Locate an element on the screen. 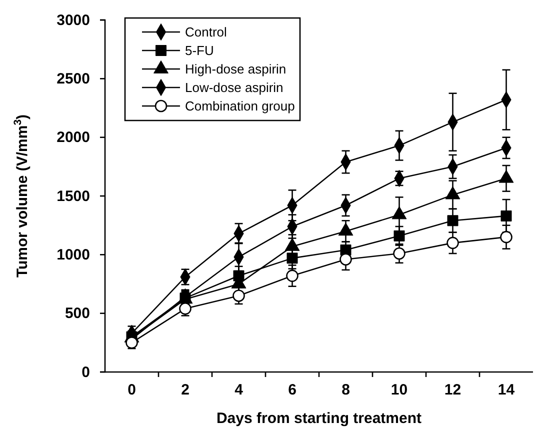 The image size is (536, 437). legend-label: Control is located at coordinates (206, 32).